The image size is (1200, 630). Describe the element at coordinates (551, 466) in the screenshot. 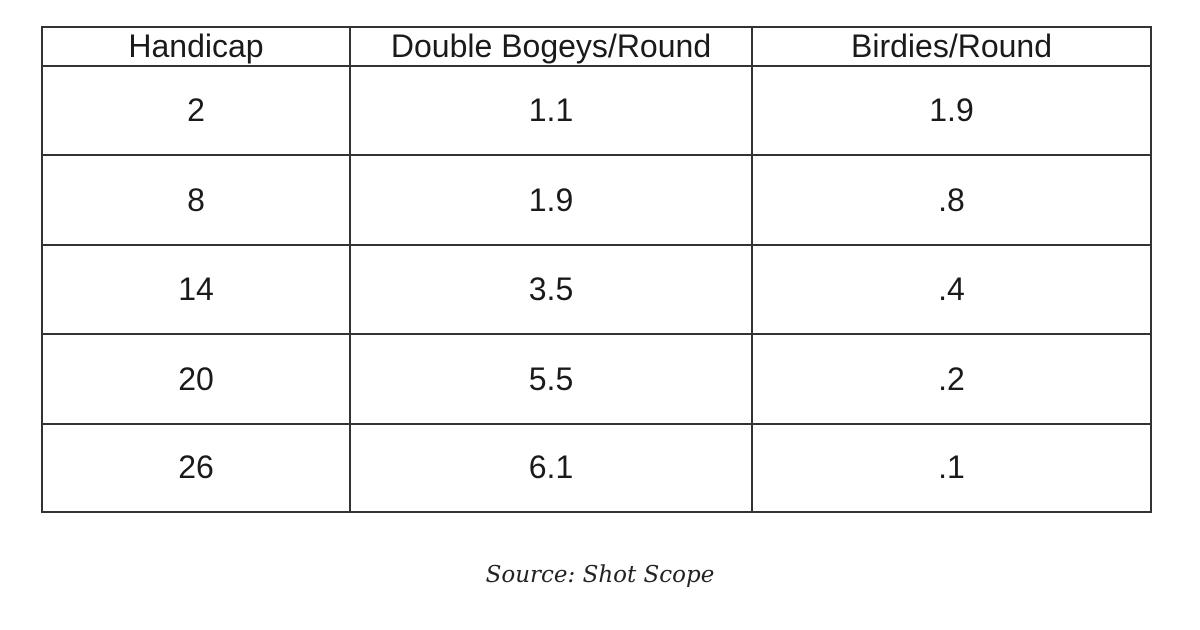

I see `cell-double-bogeys: 6.1` at that location.